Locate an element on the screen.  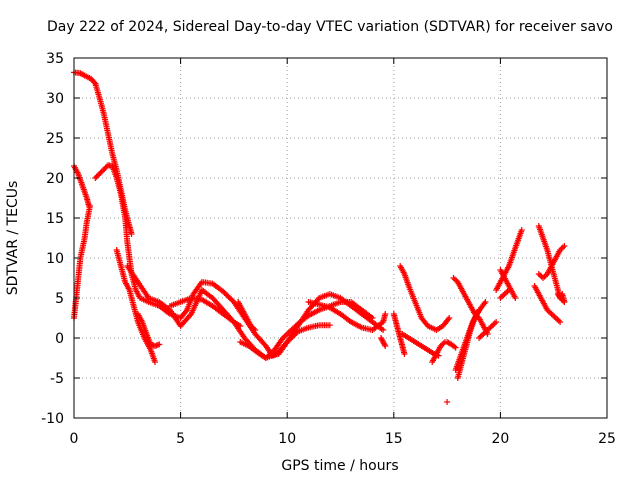
x-tick-label: 10 is located at coordinates (287, 439).